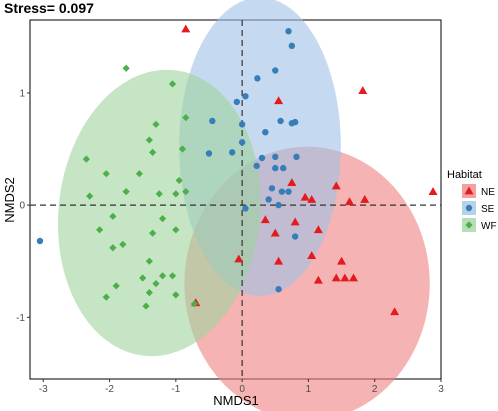  Describe the element at coordinates (175, 389) in the screenshot. I see `x-tick-label: -1` at that location.